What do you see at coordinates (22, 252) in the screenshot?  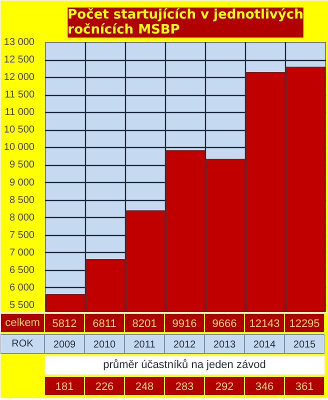 I see `y-tick-label: 7 000` at bounding box center [22, 252].